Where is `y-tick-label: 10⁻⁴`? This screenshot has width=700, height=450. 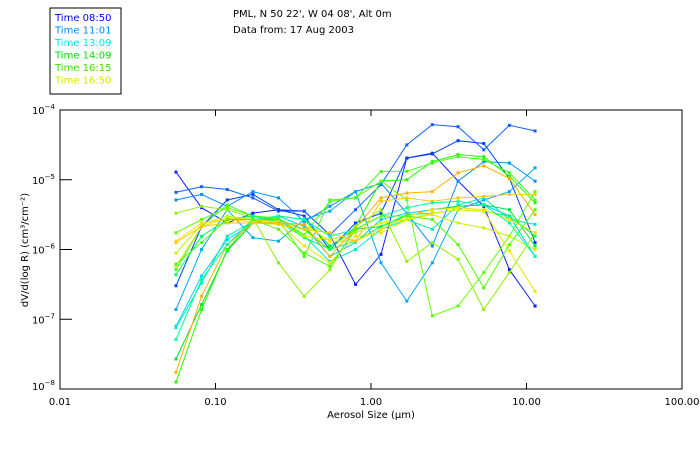
y-tick-label: 10⁻⁴ is located at coordinates (44, 110).